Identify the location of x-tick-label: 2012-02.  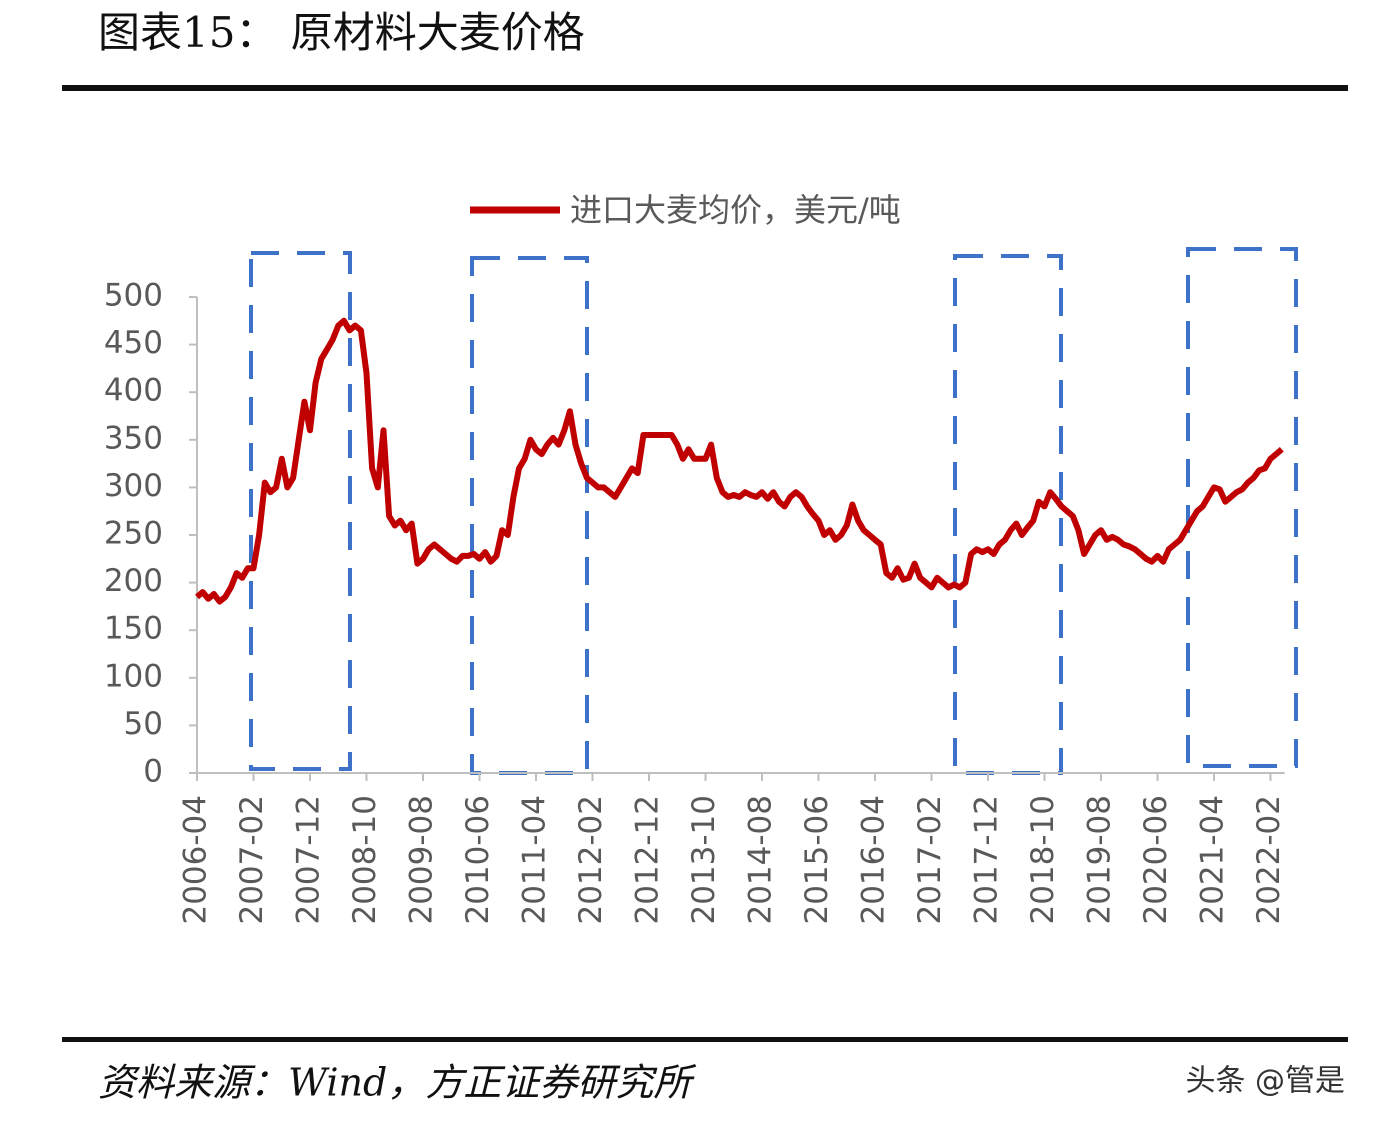
(591, 860).